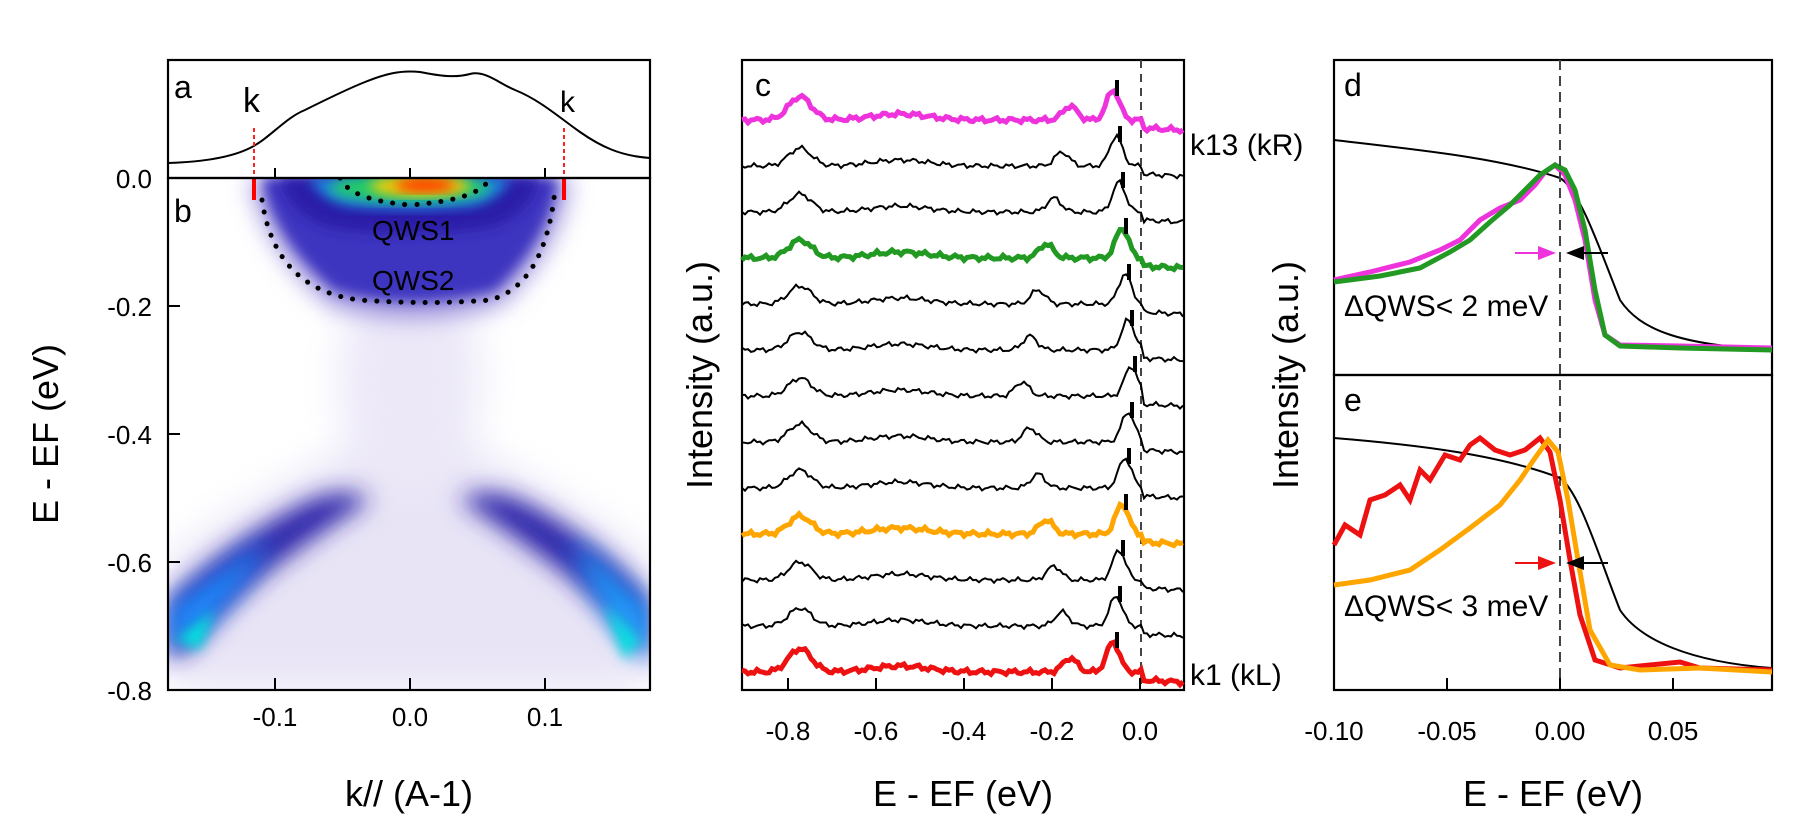 This screenshot has height=836, width=1816. What do you see at coordinates (1446, 306) in the screenshot?
I see `panel-d-annotation: ΔQWS< 2 meV` at bounding box center [1446, 306].